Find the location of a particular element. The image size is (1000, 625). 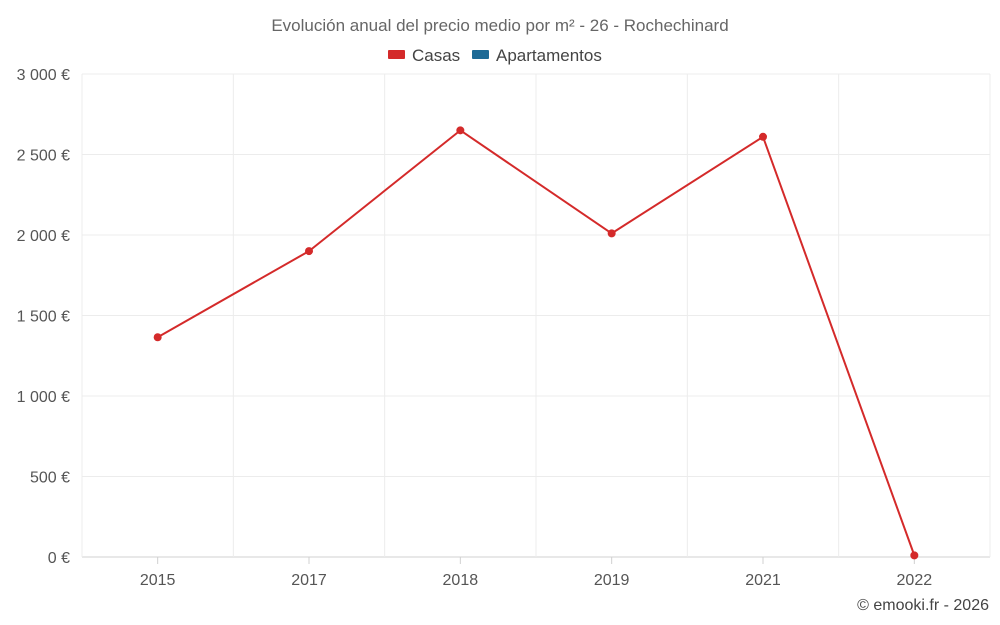

x-tick-label: 2019 is located at coordinates (612, 580).